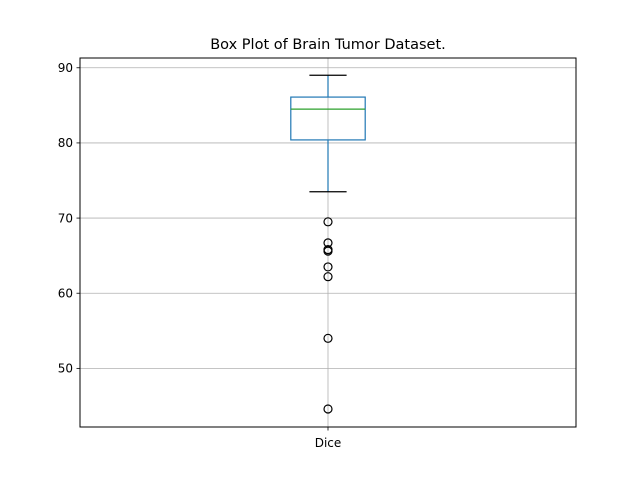 The image size is (640, 480). I want to click on x-tick-label: Dice, so click(328, 443).